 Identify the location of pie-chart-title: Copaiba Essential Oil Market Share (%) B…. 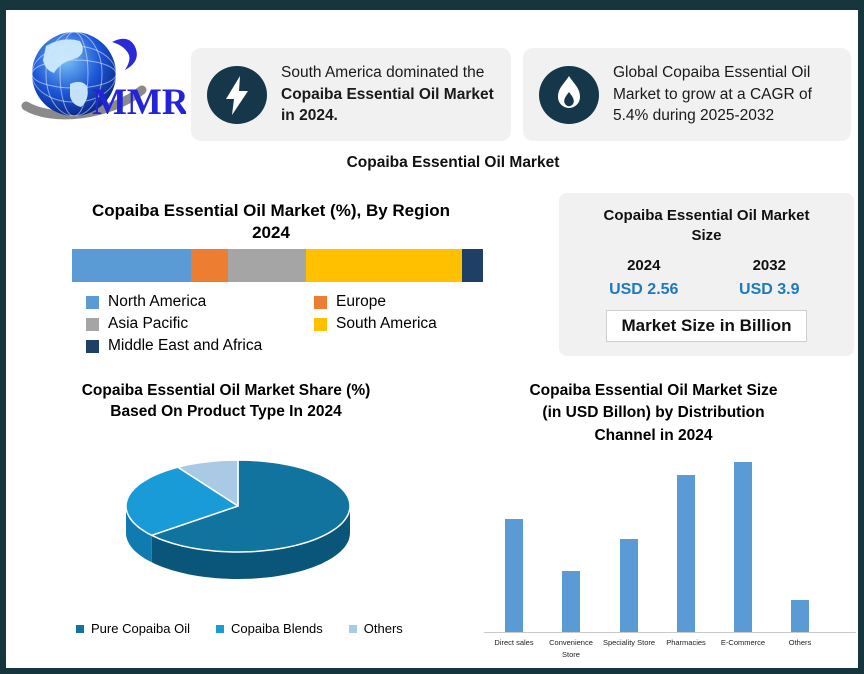
(226, 401).